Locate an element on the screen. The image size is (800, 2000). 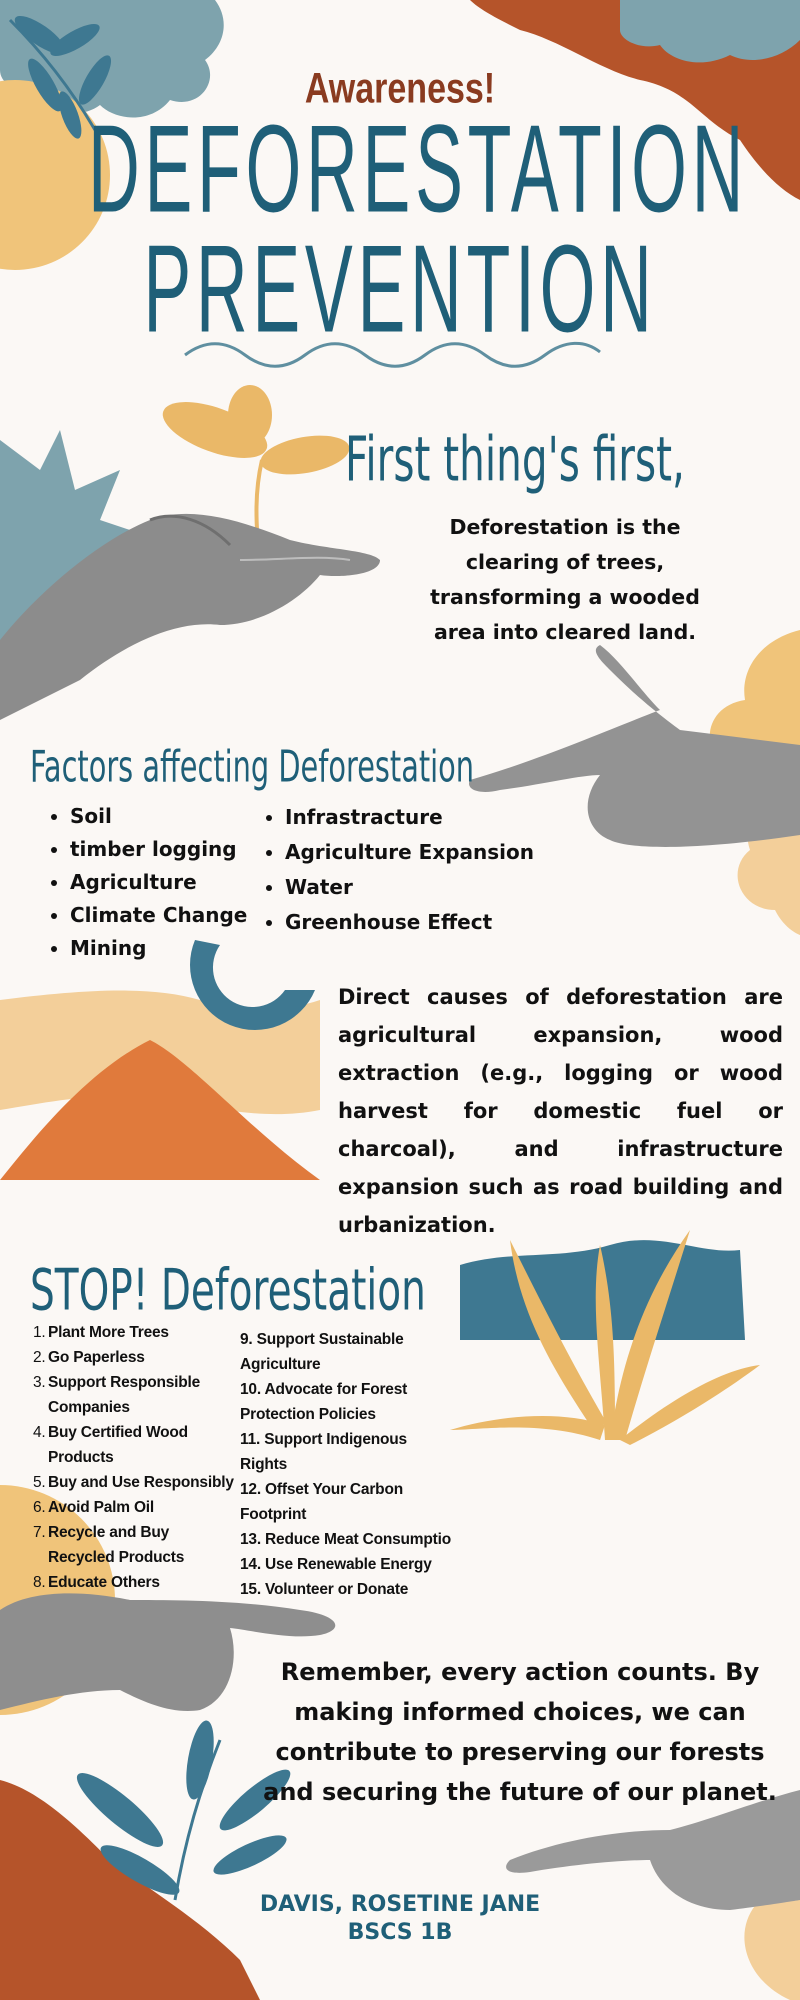
factor-item: Agriculture is located at coordinates (158, 882).